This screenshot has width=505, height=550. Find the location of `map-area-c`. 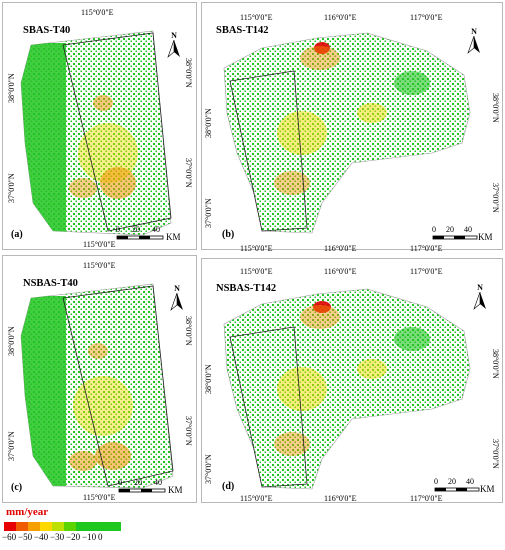

map-area-c is located at coordinates (97, 386).